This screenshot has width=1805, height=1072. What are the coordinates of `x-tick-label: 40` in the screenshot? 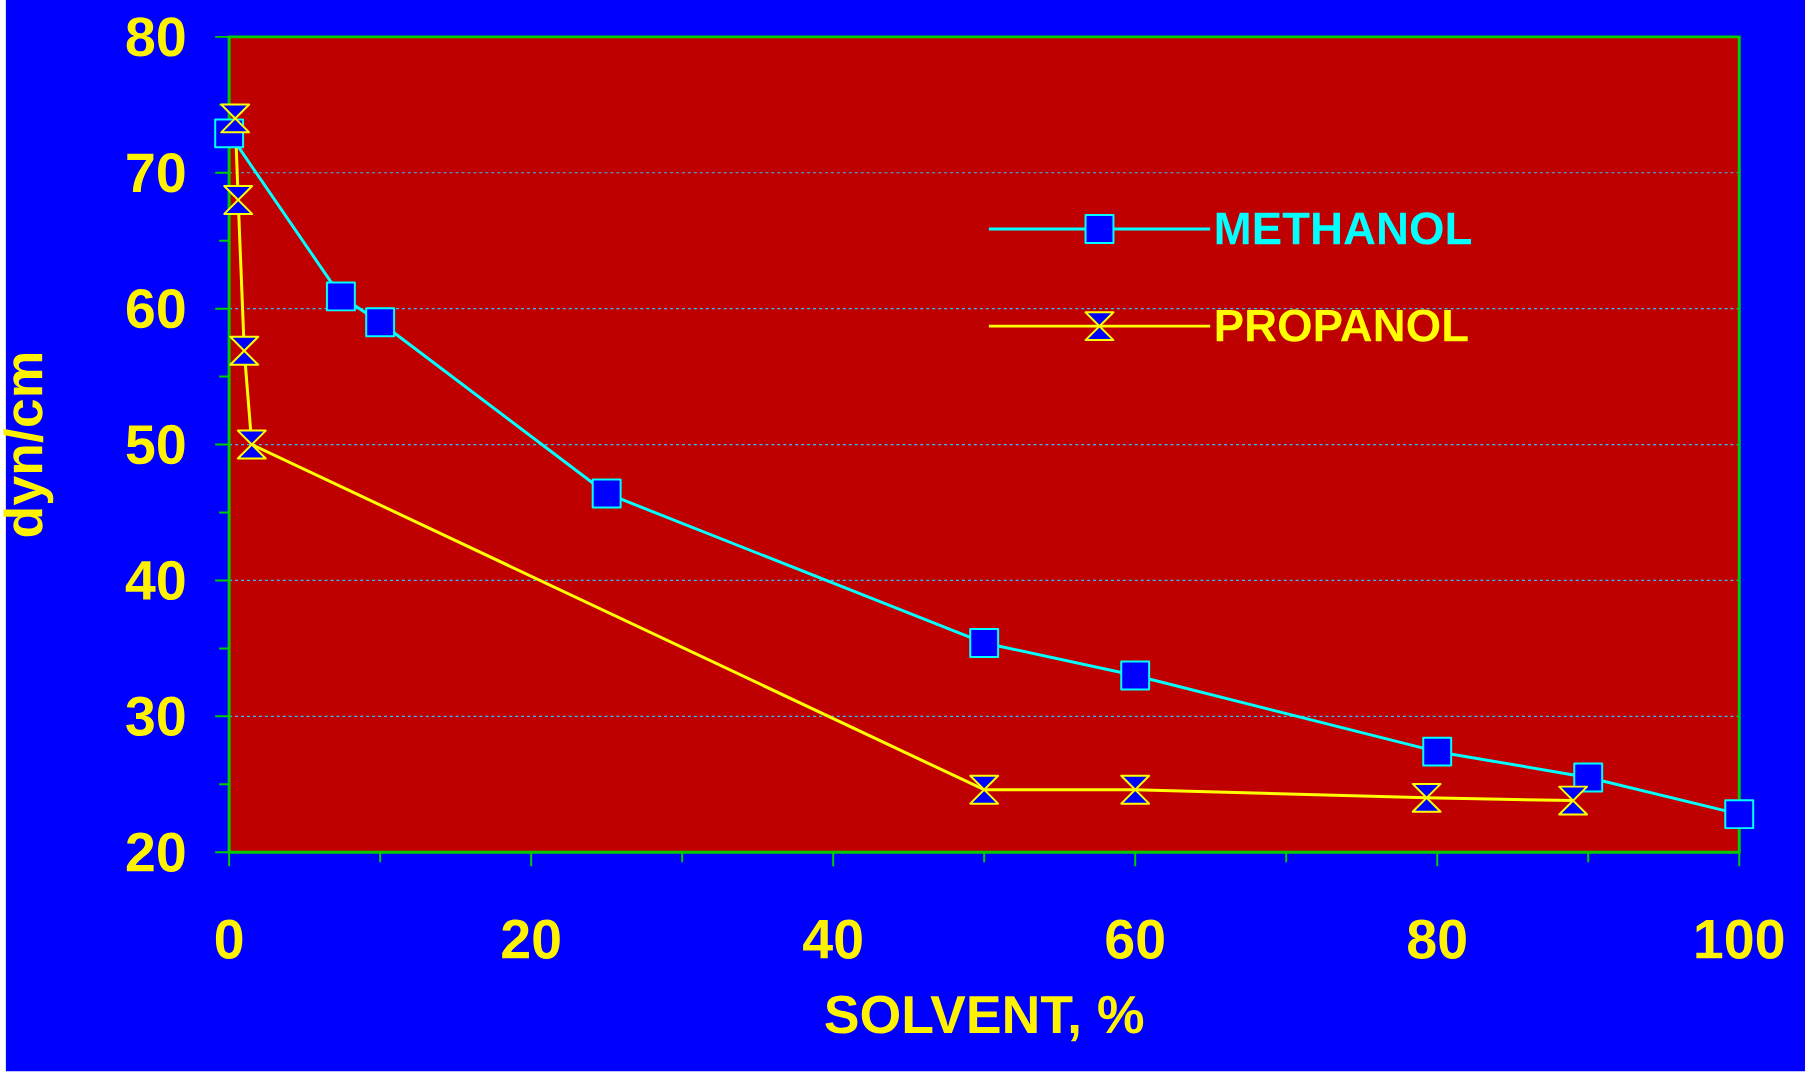 It's located at (832, 939).